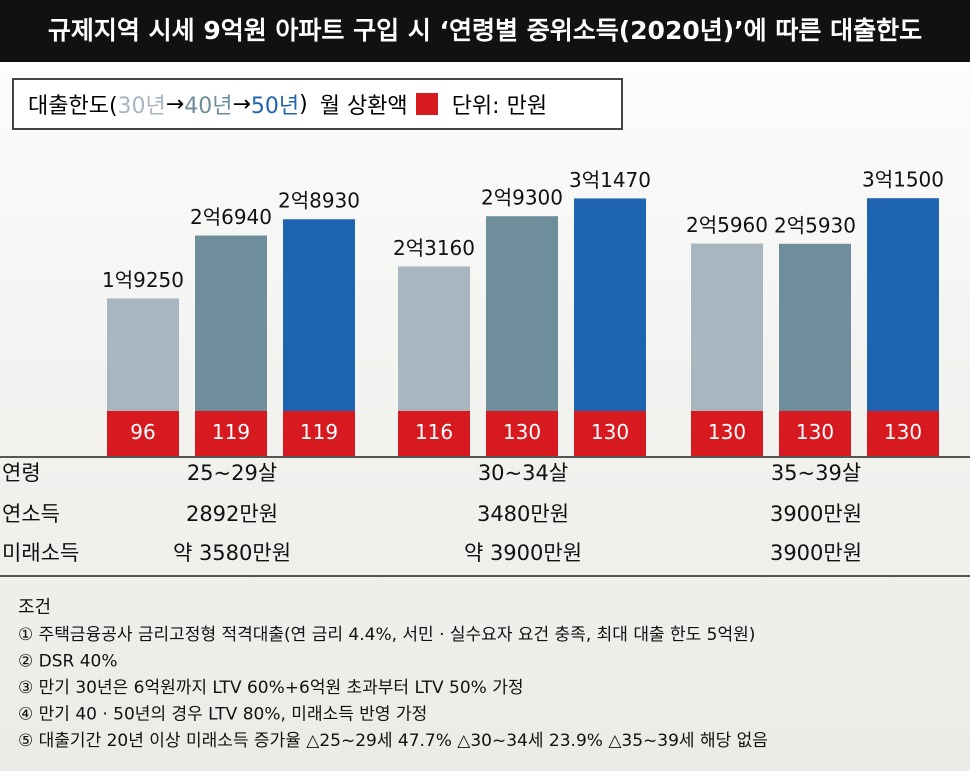  What do you see at coordinates (232, 553) in the screenshot?
I see `table-cell: 약 3580만원` at bounding box center [232, 553].